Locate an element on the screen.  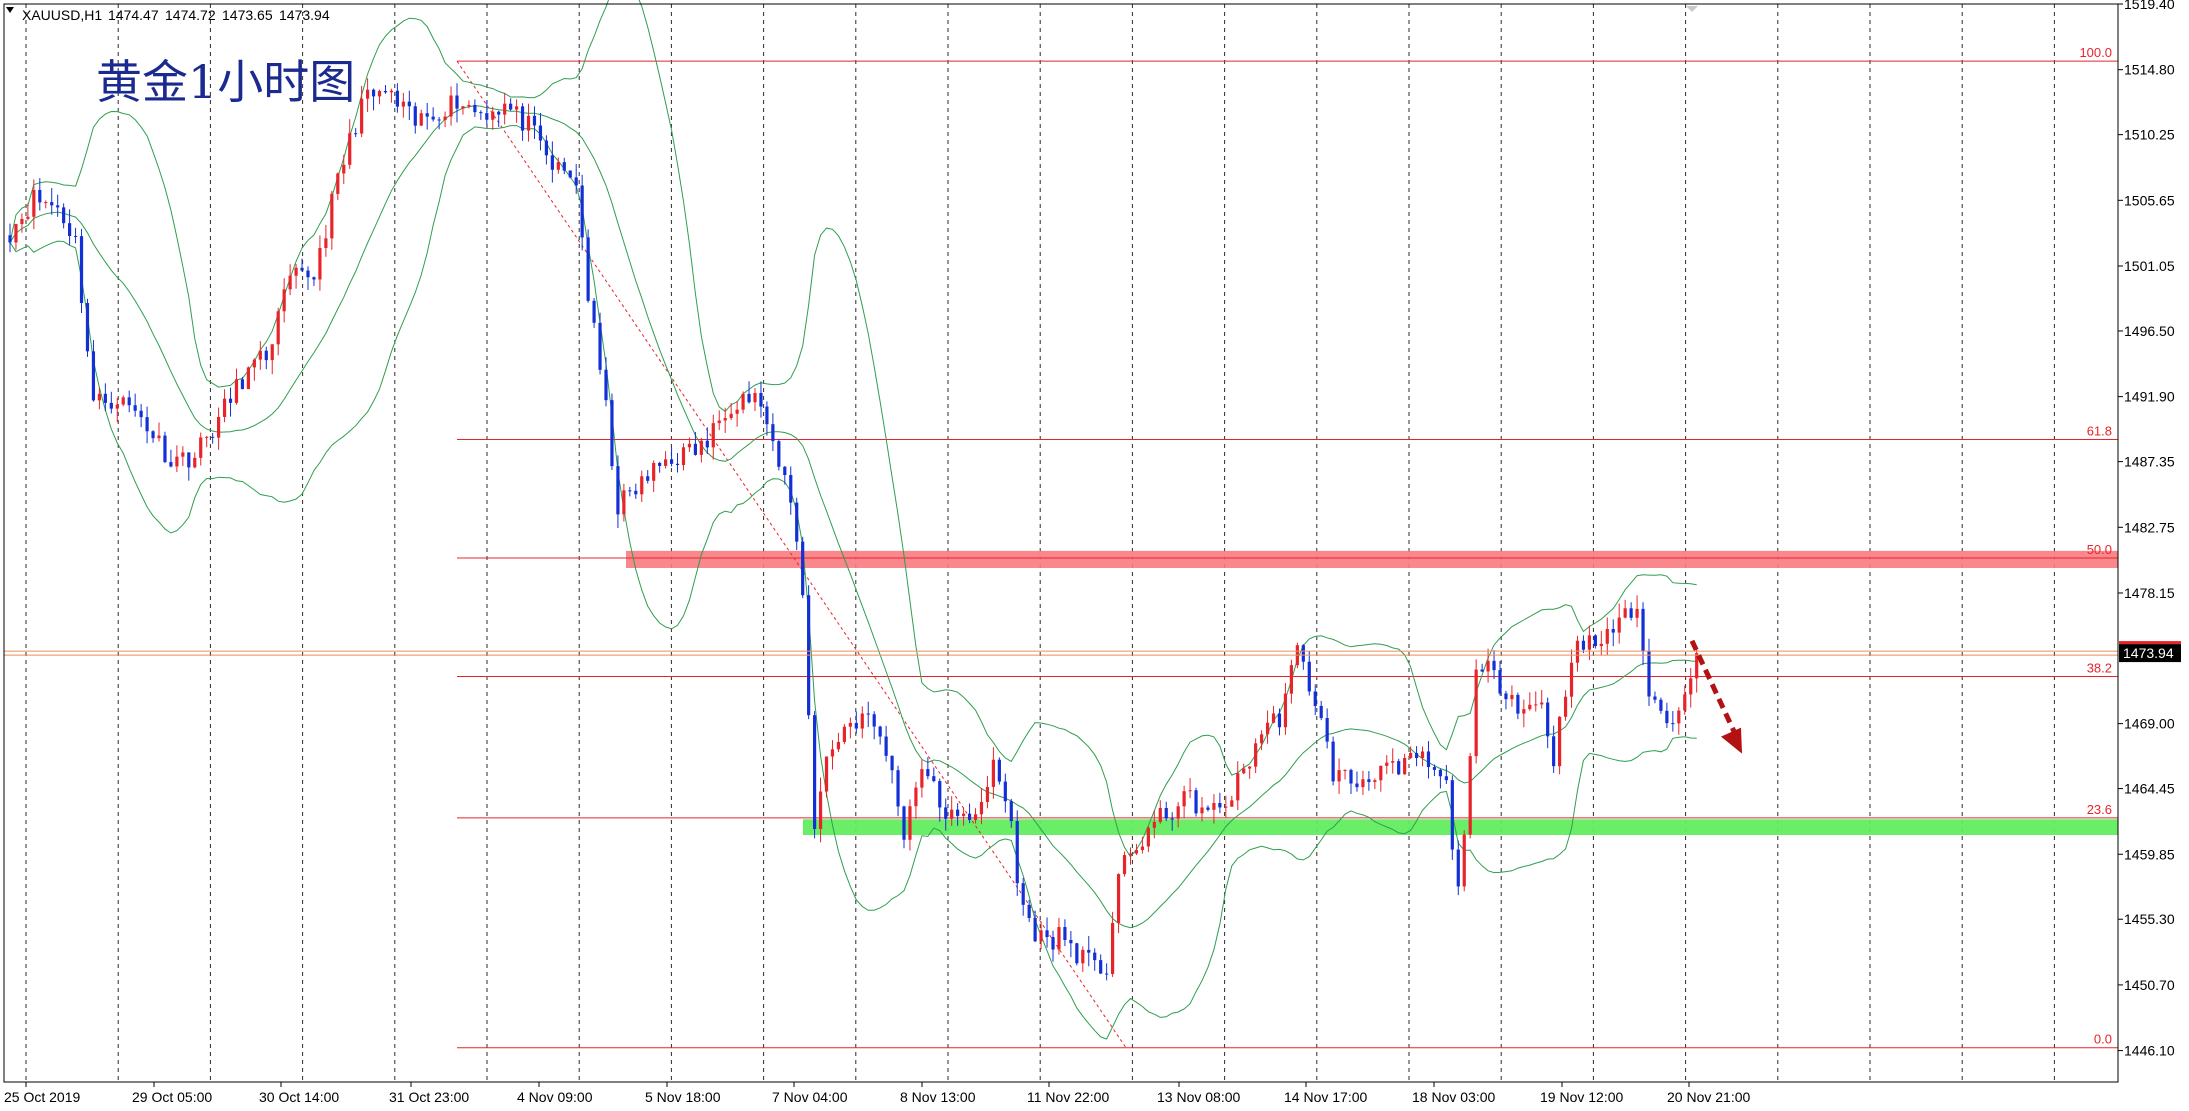
fib-level-label: 50.0 is located at coordinates (2099, 549).